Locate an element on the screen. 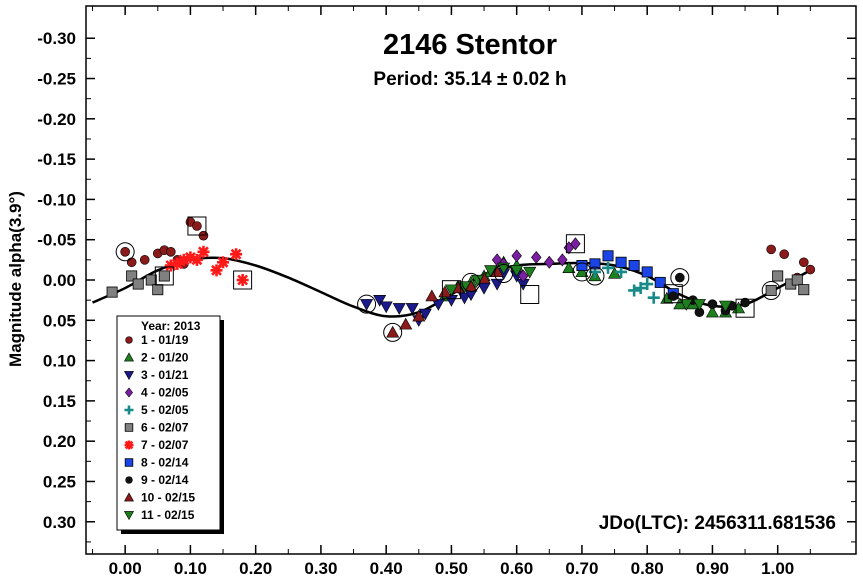 The image size is (863, 585). legend-label: 1 - 01/19 is located at coordinates (165, 340).